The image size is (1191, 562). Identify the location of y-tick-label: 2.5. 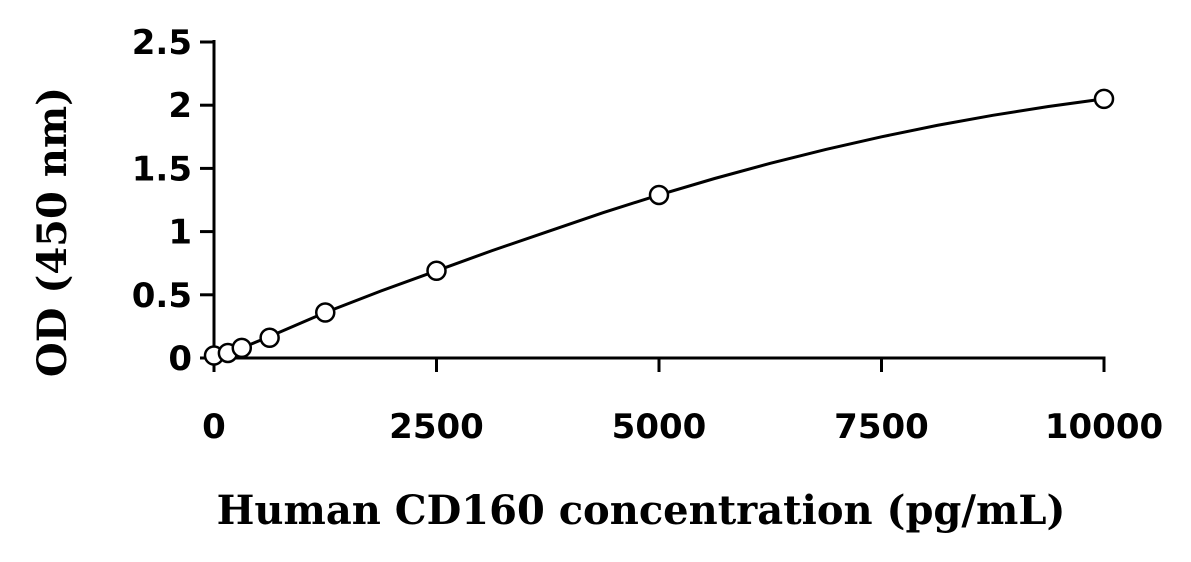
(162, 43).